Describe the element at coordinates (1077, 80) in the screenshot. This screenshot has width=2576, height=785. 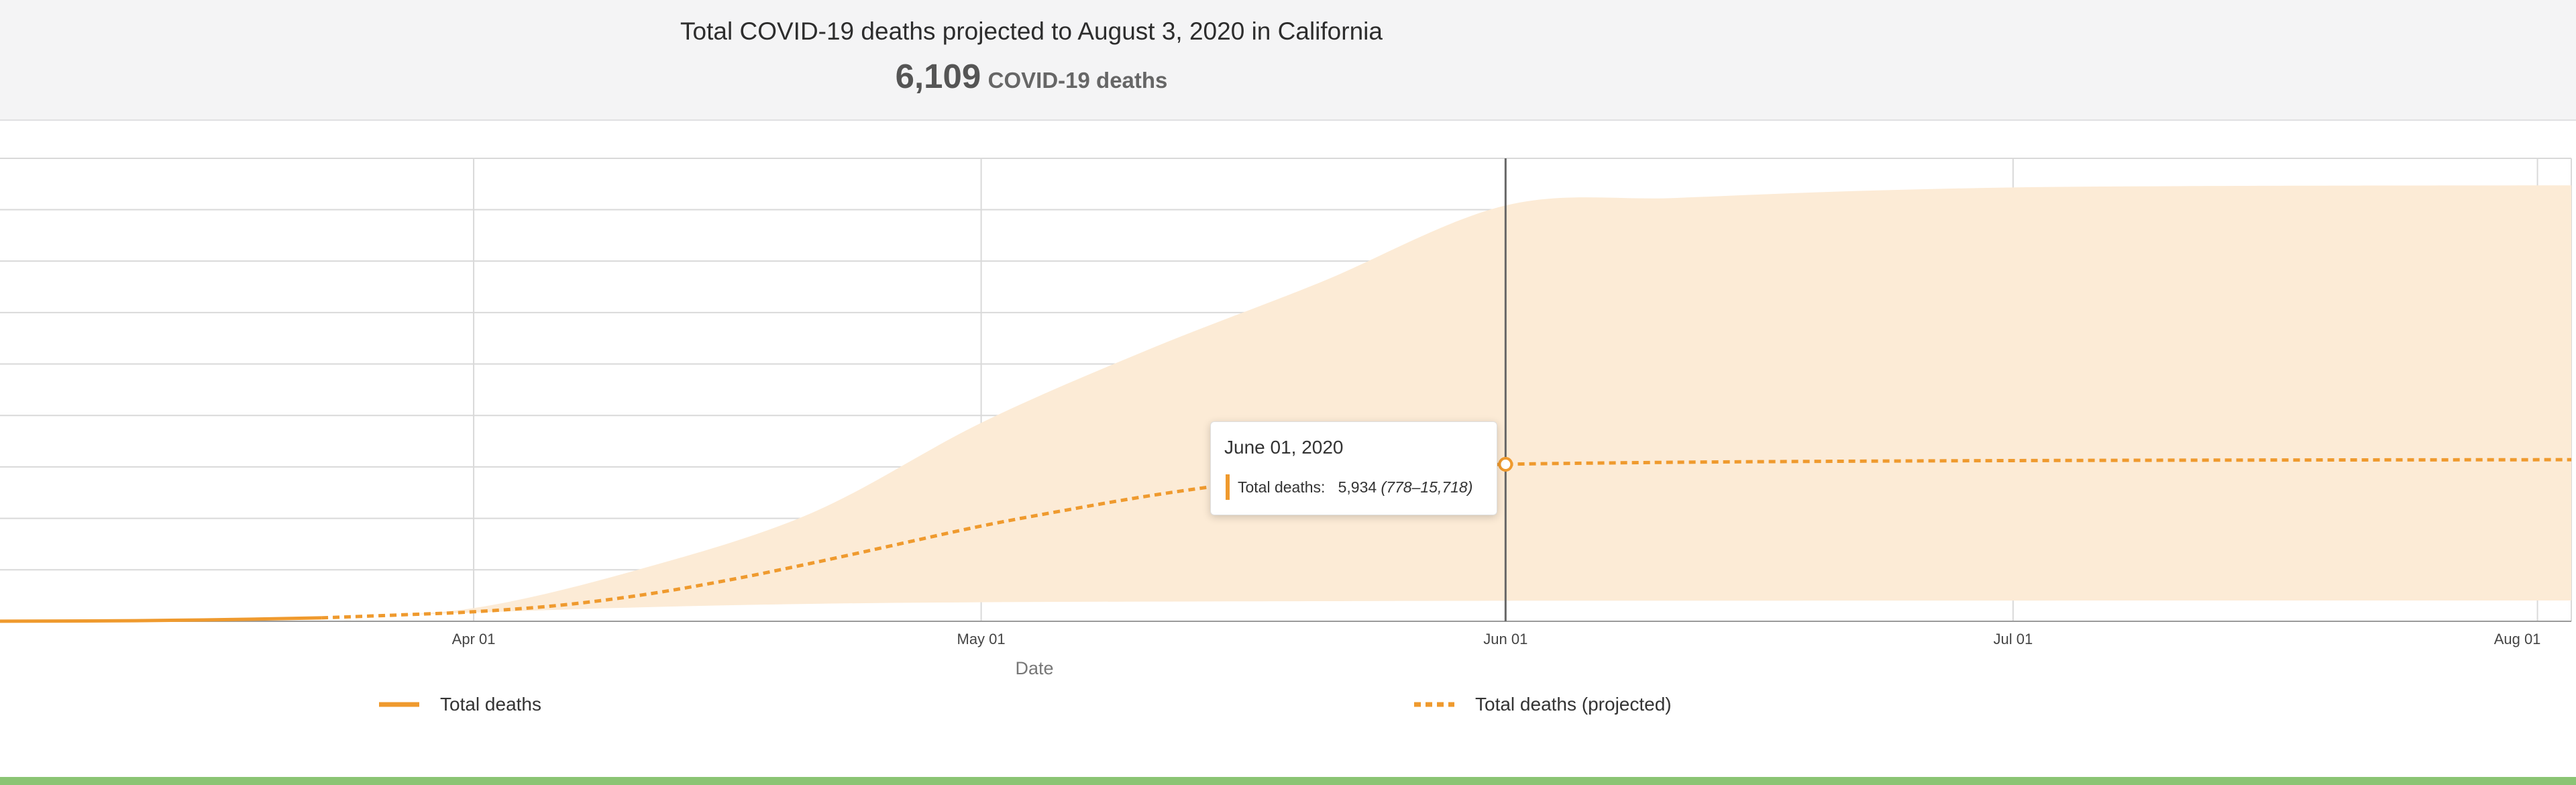
I see `summary-unit: COVID-19 deaths` at that location.